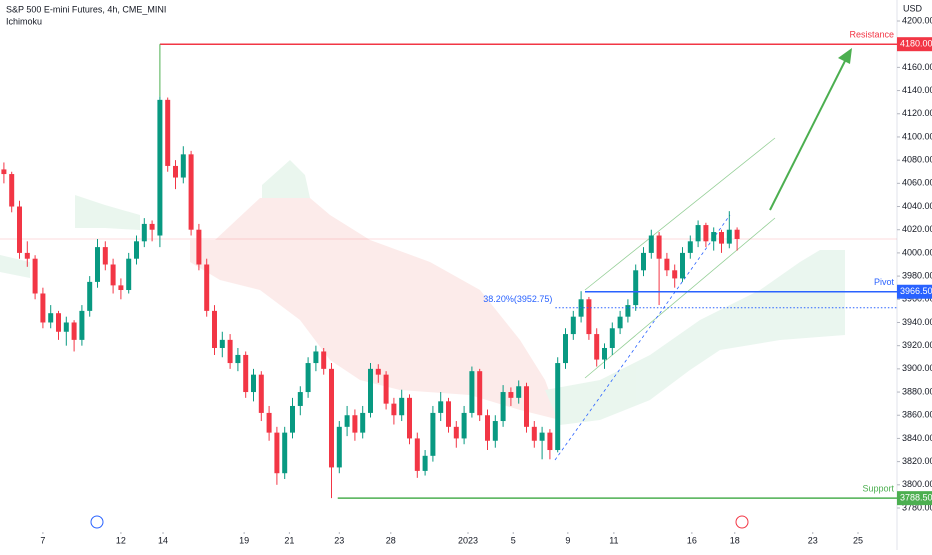  What do you see at coordinates (917, 183) in the screenshot?
I see `y-tick-label: 4060.00` at bounding box center [917, 183].